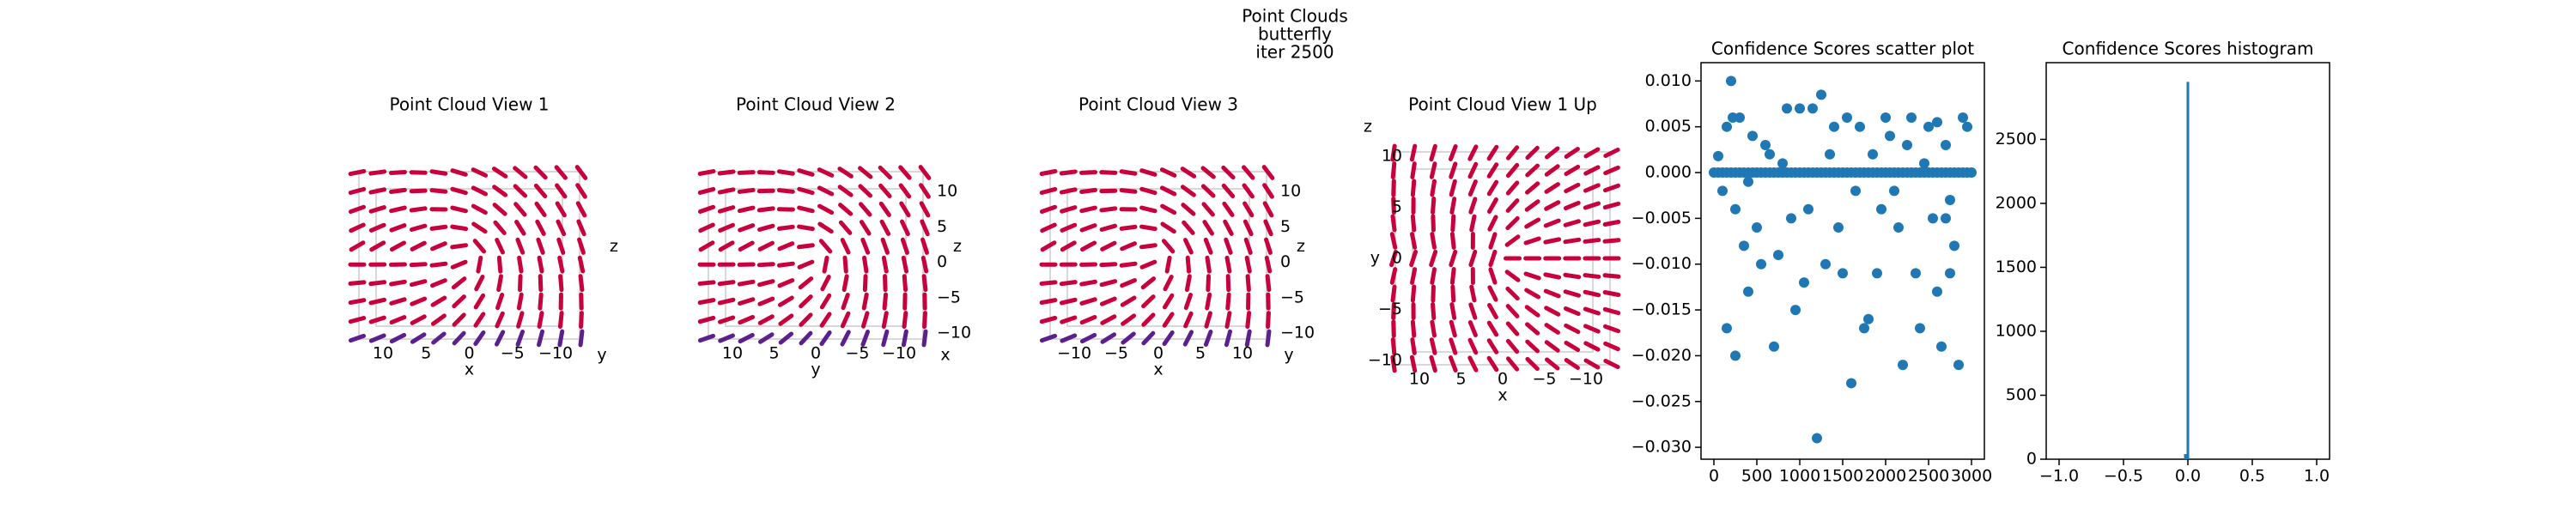 The height and width of the screenshot is (515, 2576). What do you see at coordinates (942, 261) in the screenshot?
I see `z-tick-label: 0` at bounding box center [942, 261].